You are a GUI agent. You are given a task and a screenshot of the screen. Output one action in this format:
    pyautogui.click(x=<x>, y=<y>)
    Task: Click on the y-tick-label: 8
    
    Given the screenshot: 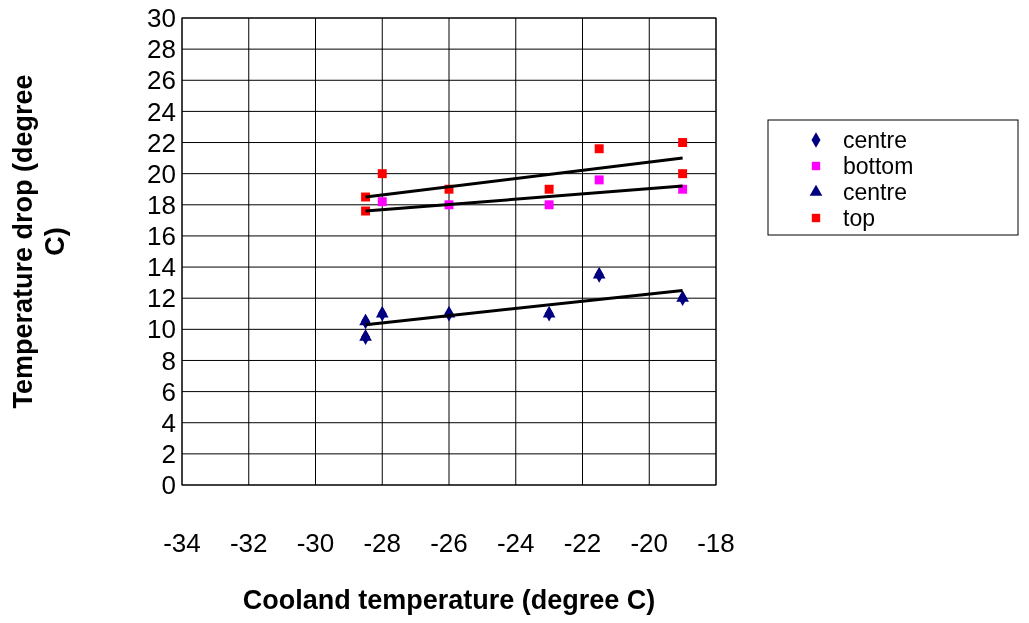 What is the action you would take?
    pyautogui.click(x=168, y=360)
    